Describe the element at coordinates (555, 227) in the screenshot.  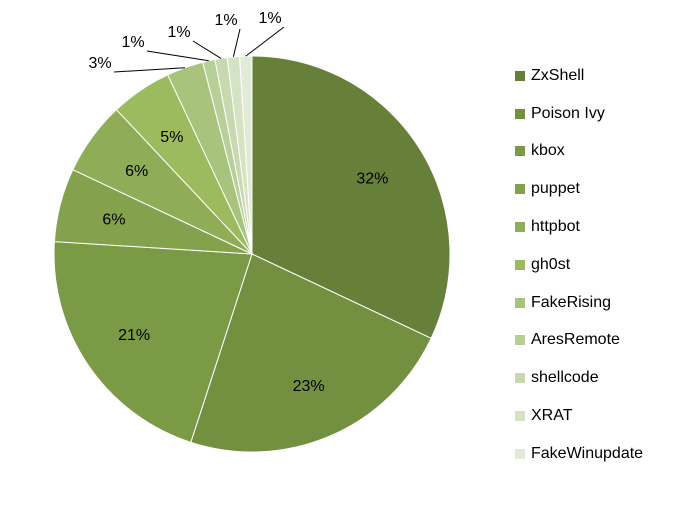
I see `legend-label: httpbot` at that location.